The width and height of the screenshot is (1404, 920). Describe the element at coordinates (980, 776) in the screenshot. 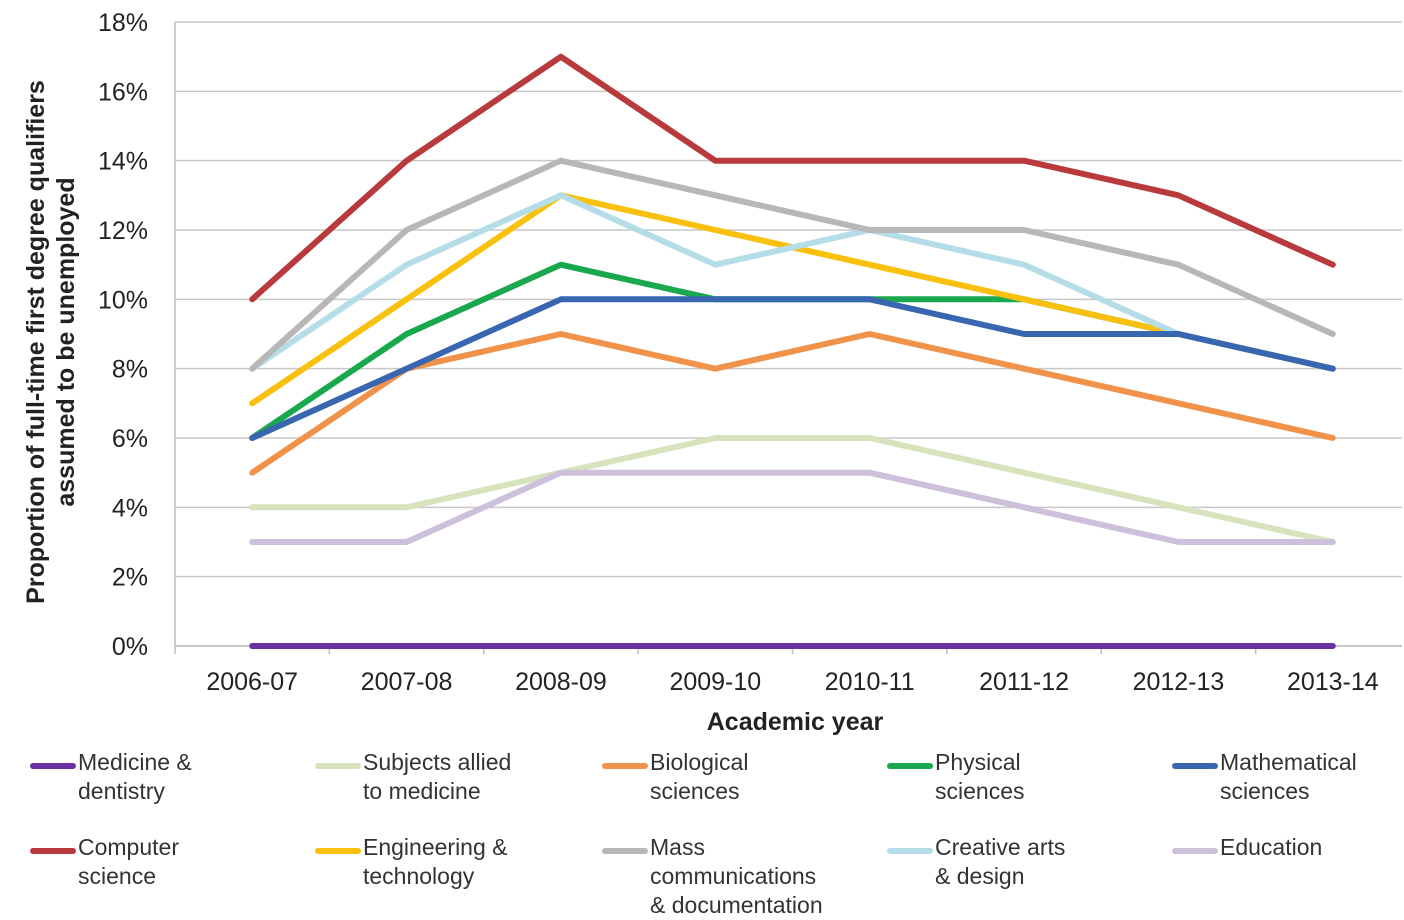

I see `legend-label: Physical sciences` at that location.